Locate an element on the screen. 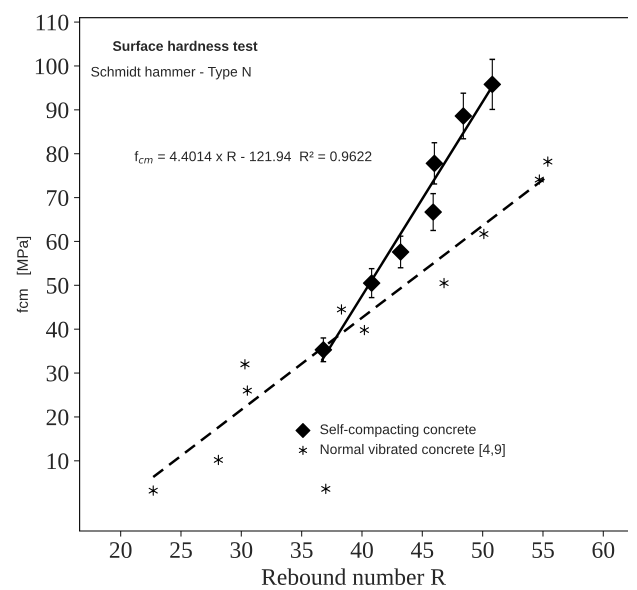 The image size is (637, 590). x-tick-label: 20 is located at coordinates (121, 550).